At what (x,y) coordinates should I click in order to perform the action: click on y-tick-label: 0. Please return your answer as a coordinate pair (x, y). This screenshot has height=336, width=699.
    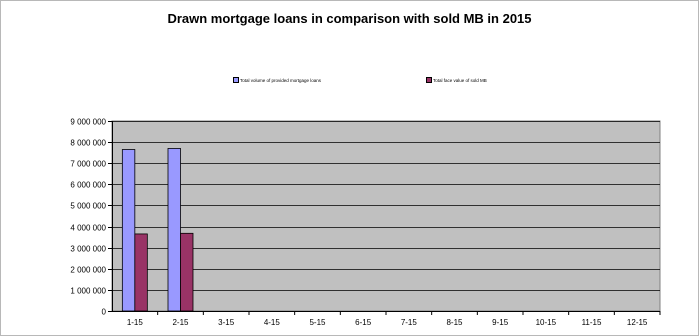
    Looking at the image, I should click on (104, 312).